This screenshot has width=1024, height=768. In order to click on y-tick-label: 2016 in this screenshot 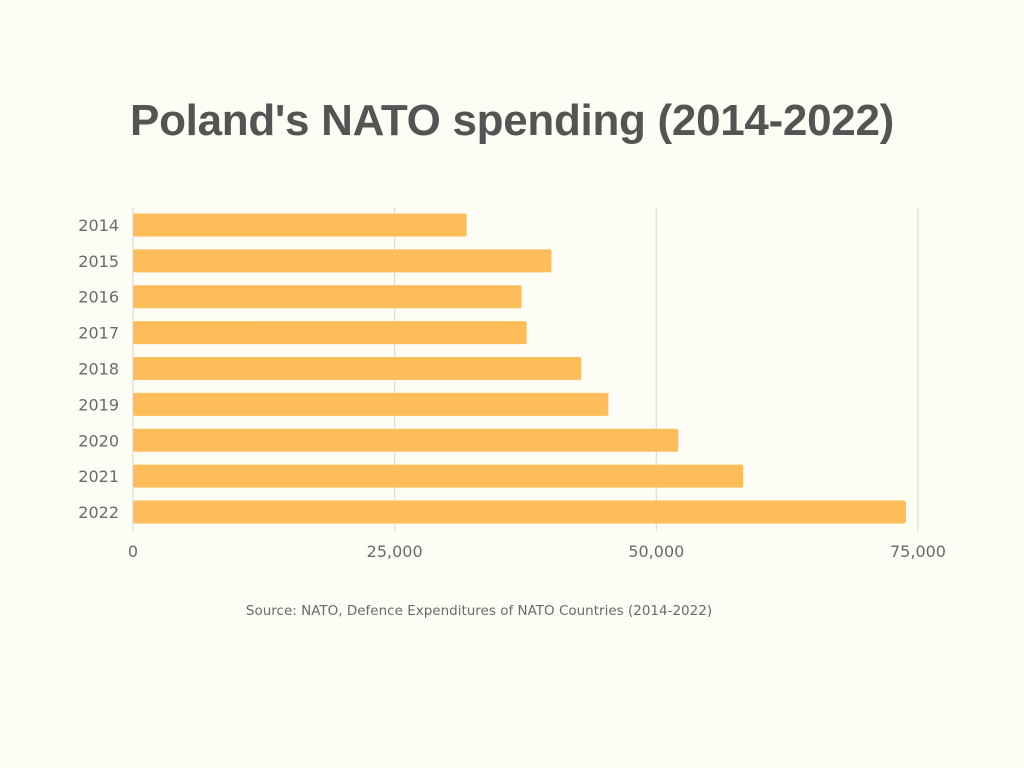, I will do `click(98, 297)`.